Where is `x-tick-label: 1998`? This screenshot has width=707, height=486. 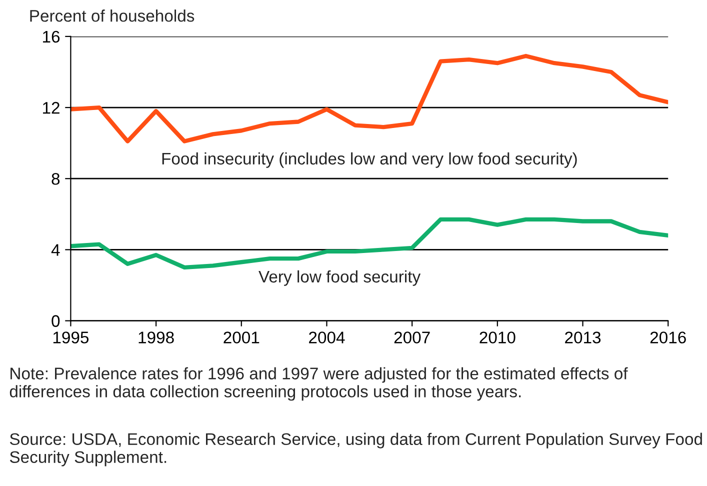 x-tick-label: 1998 is located at coordinates (156, 338).